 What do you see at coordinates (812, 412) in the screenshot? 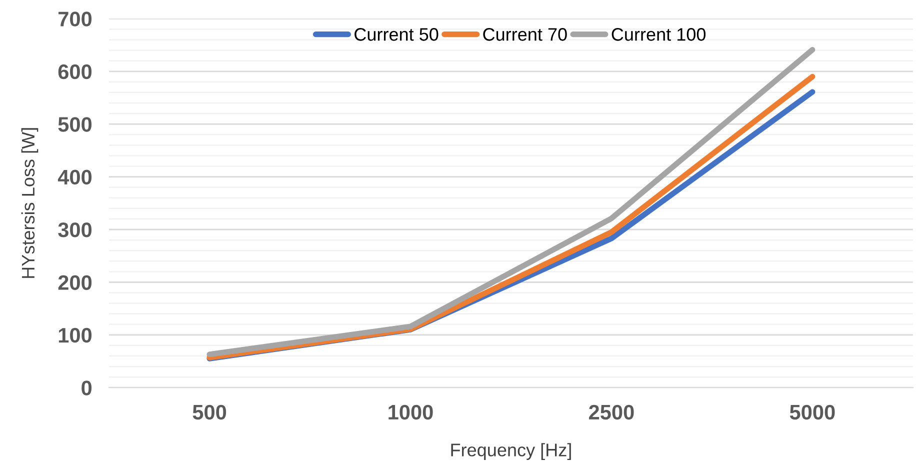
I see `x-tick-label: 5000` at bounding box center [812, 412].